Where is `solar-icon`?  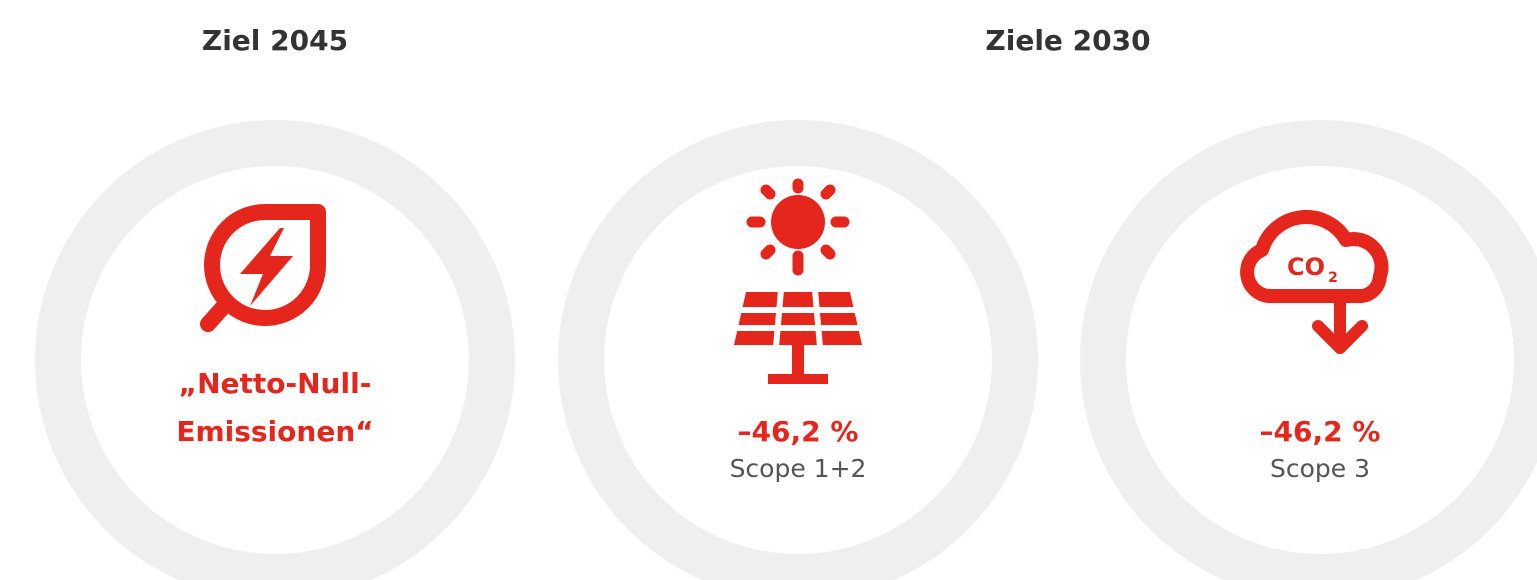
solar-icon is located at coordinates (798, 281).